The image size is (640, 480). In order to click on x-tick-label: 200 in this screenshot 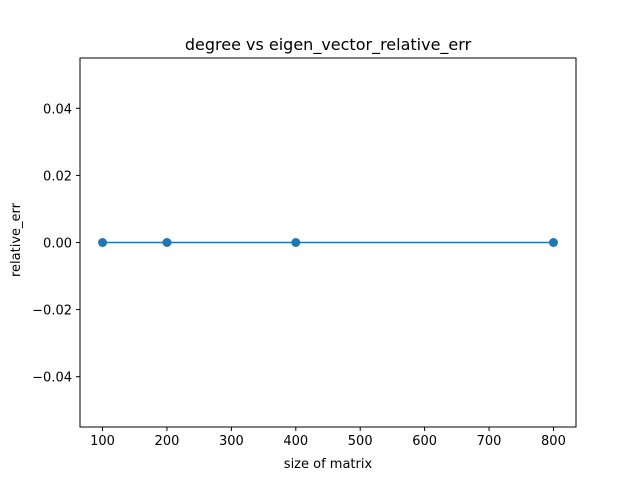, I will do `click(167, 441)`.